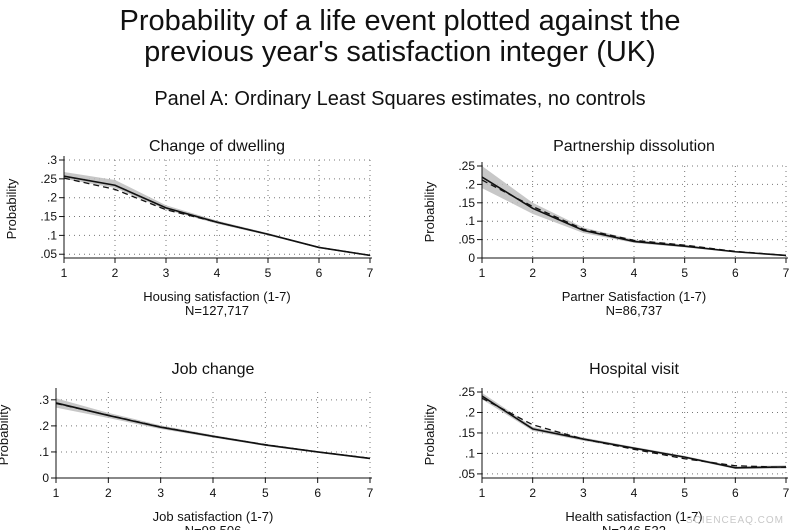 Image resolution: width=800 pixels, height=530 pixels. What do you see at coordinates (216, 296) in the screenshot?
I see `x-axis-label: Housing satisfaction (1-7)` at bounding box center [216, 296].